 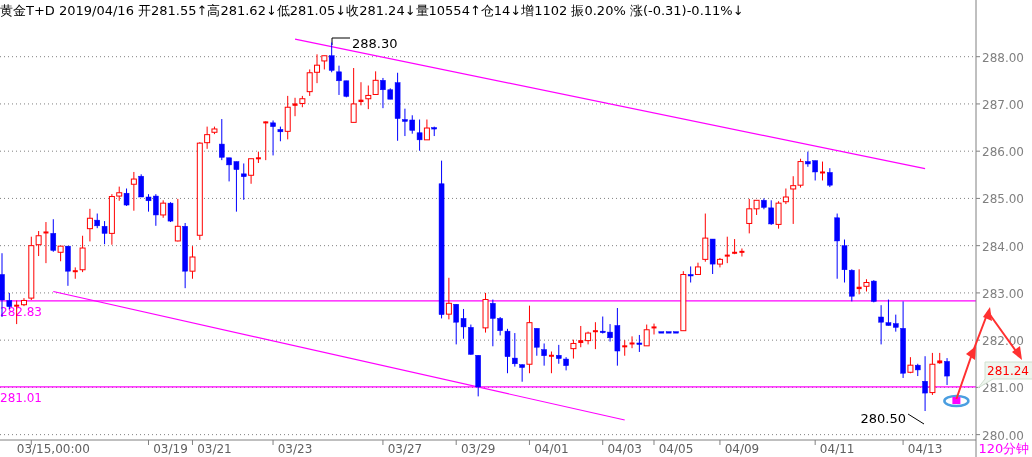 I want to click on ref-line-label: 281.01, so click(x=21, y=397).